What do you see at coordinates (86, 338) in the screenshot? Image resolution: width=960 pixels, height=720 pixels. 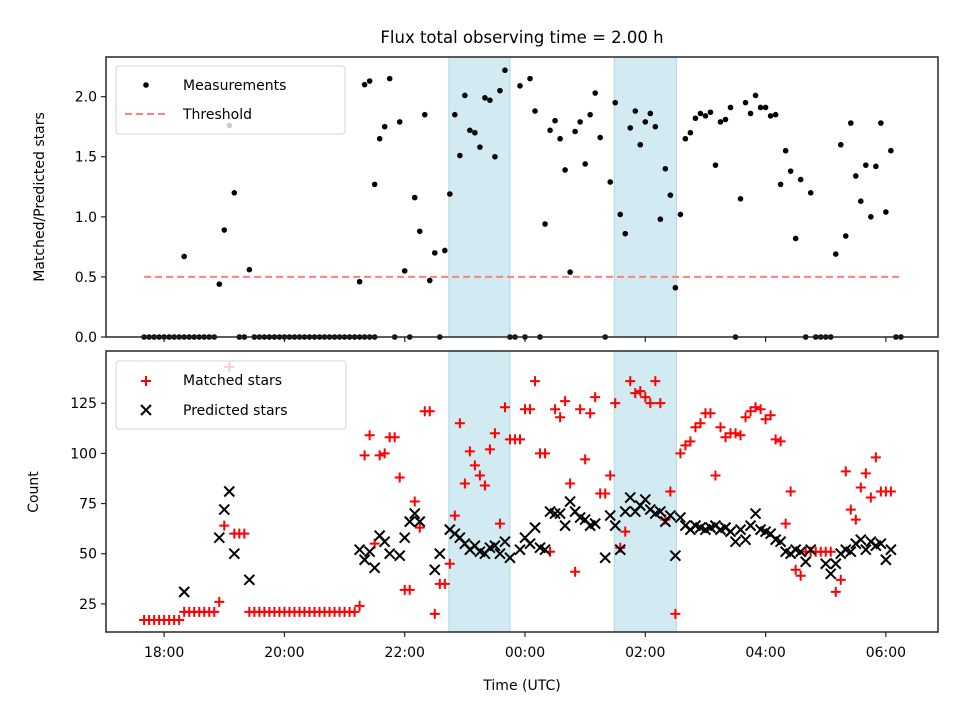 I see `top-y-tick-label: 0.0` at bounding box center [86, 338].